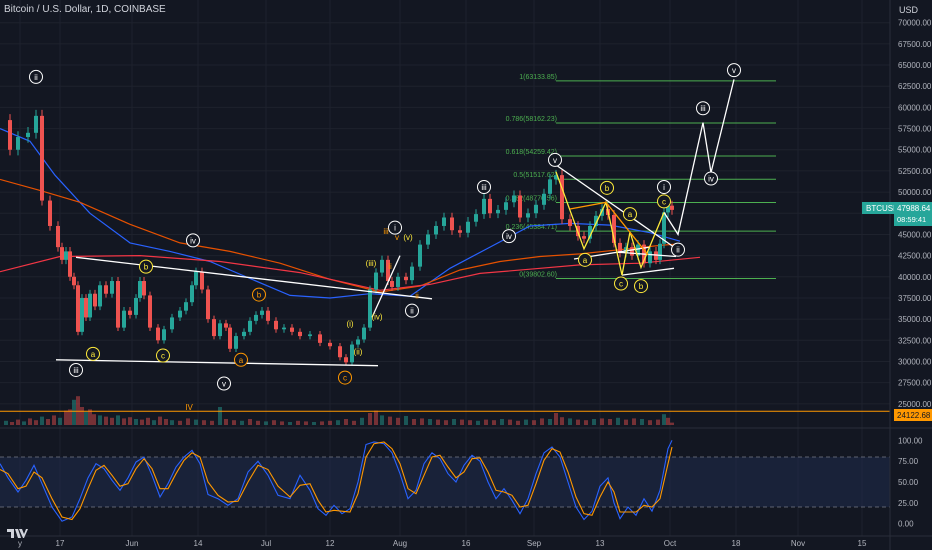 This screenshot has width=932, height=550. What do you see at coordinates (906, 524) in the screenshot?
I see `stoch-axis-label: 0.00` at bounding box center [906, 524].